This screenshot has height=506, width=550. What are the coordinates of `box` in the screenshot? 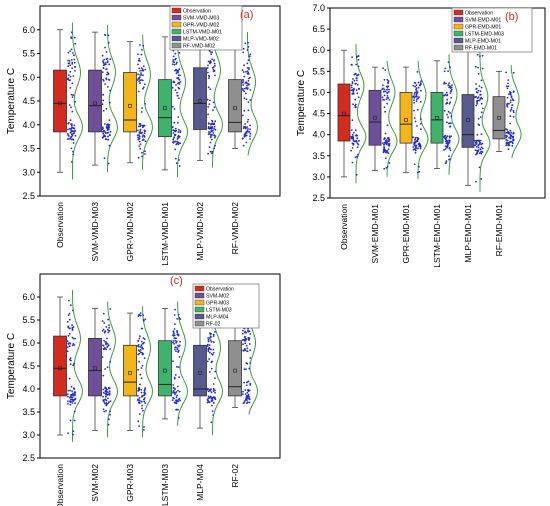 It's located at (95, 367).